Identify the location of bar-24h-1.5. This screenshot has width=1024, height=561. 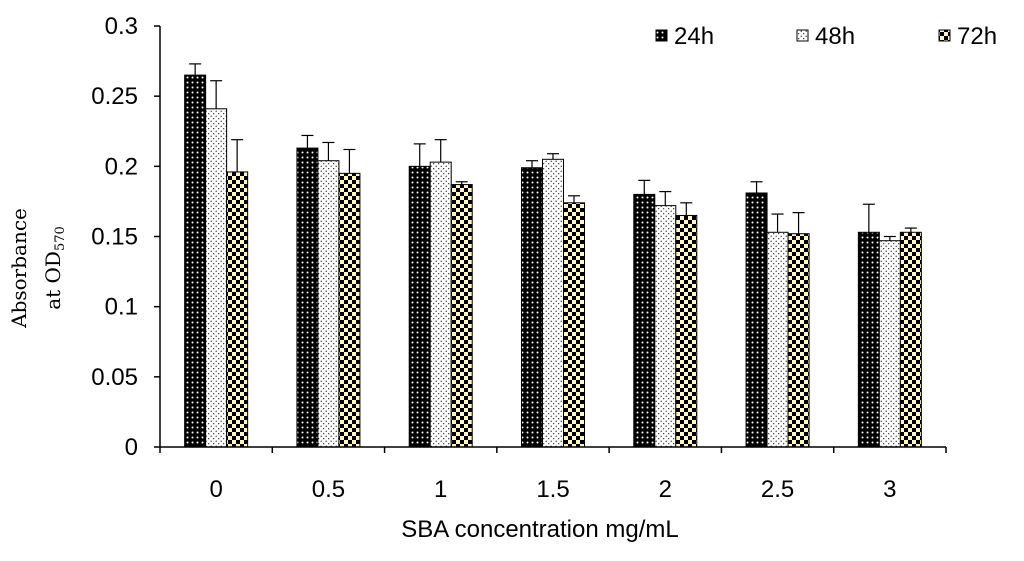
(532, 307).